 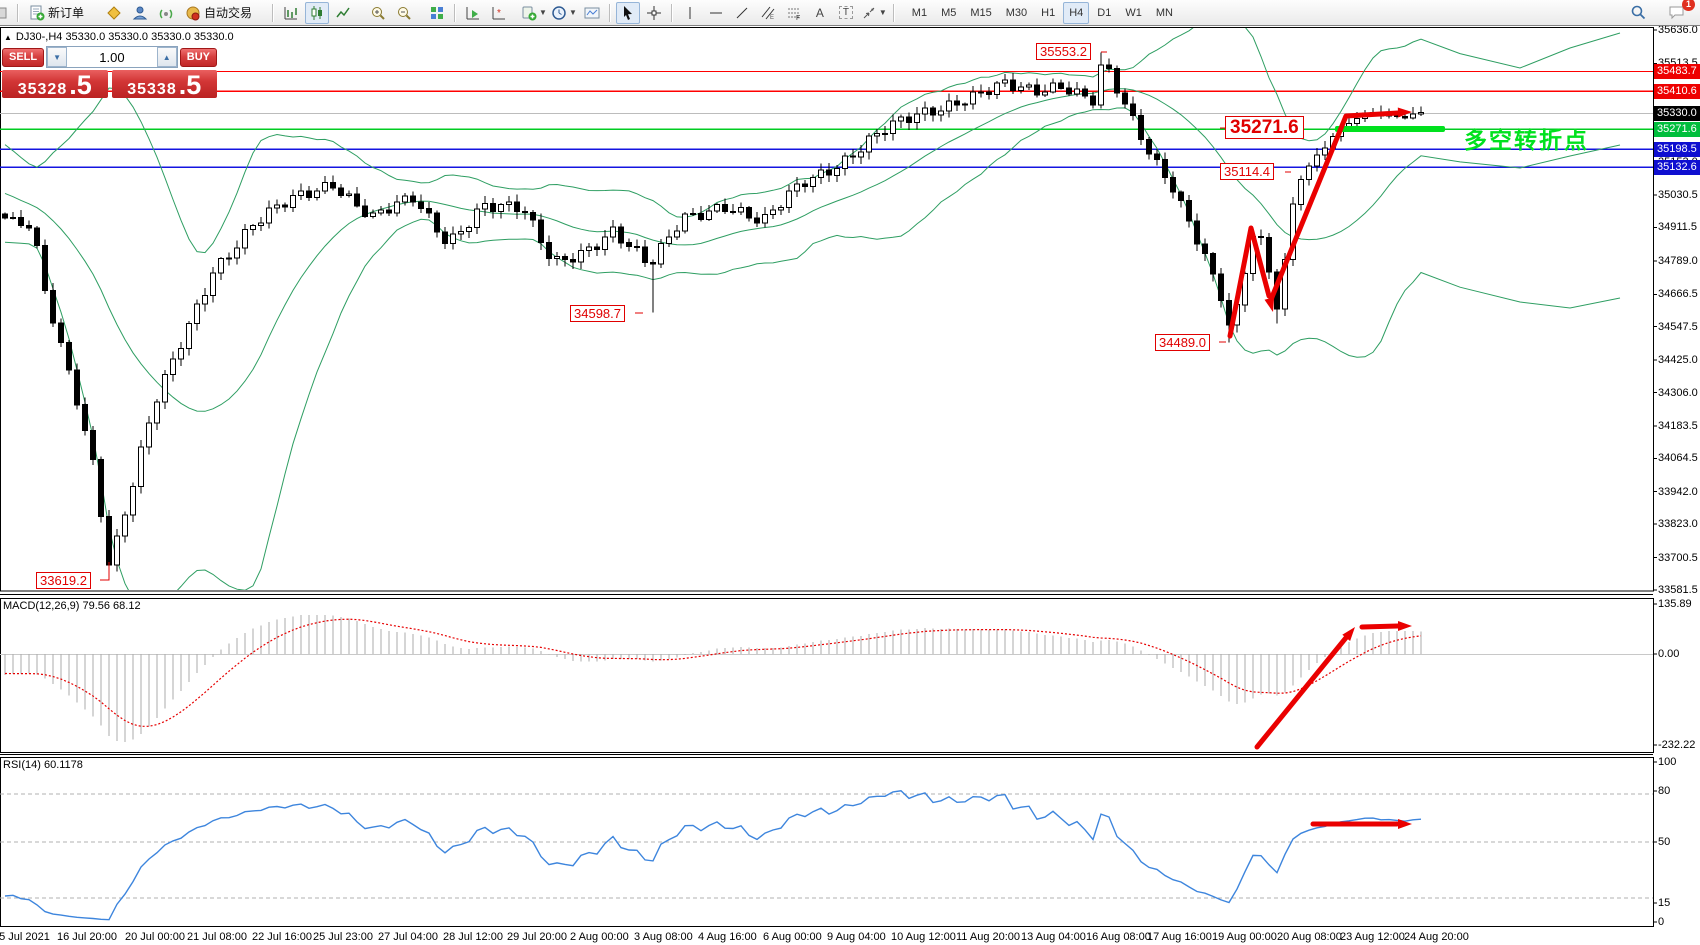 I want to click on horizontal-line-icon, so click(x=715, y=12).